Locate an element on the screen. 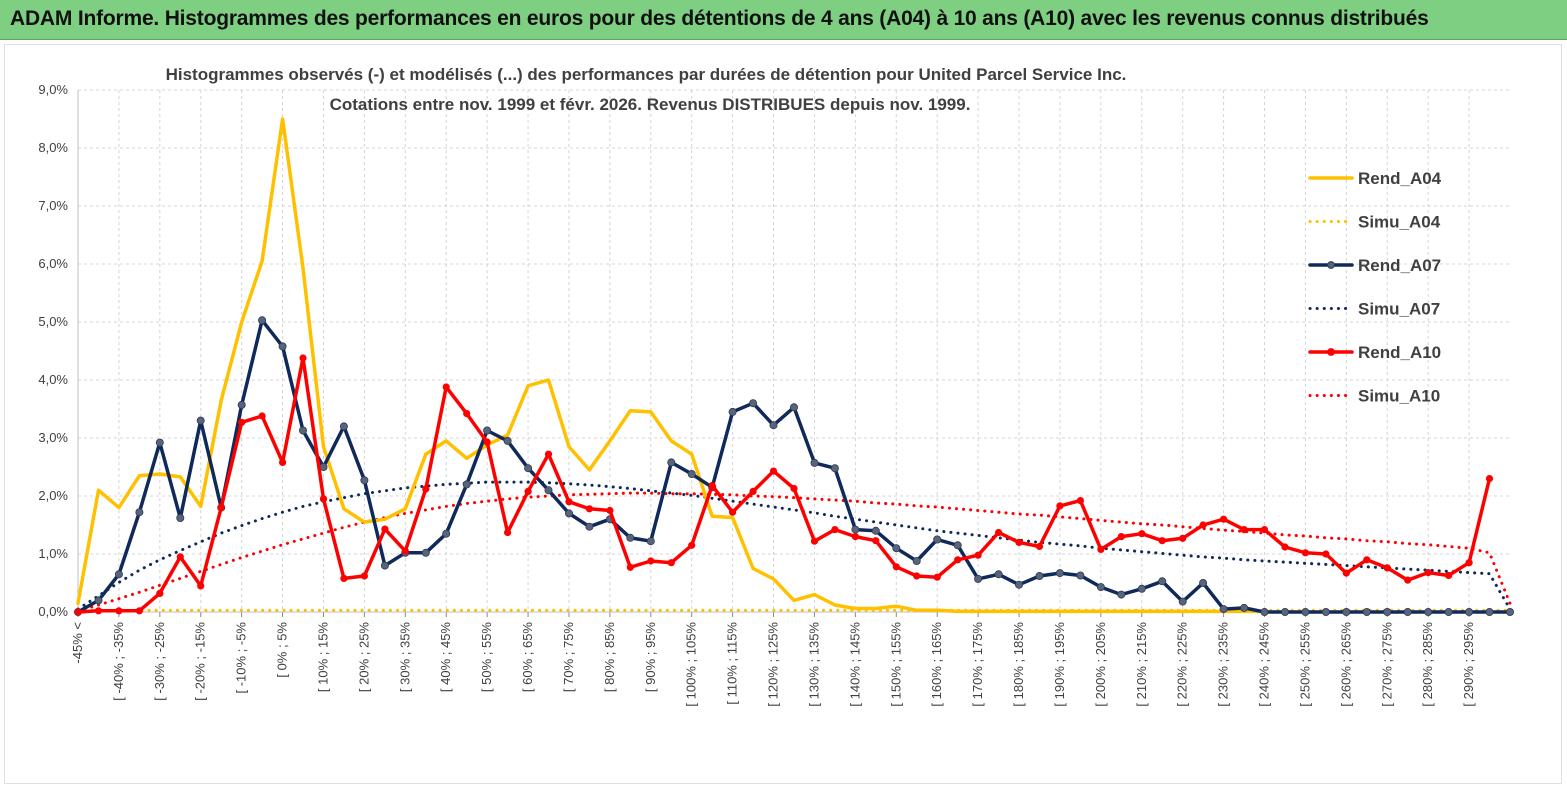  x-tick-label: [ -30% ; -25% is located at coordinates (159, 661).